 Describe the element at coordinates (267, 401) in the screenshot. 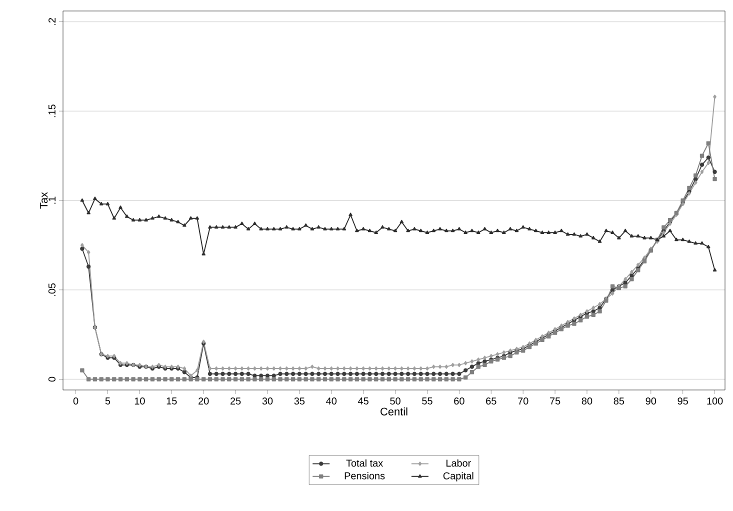

I see `x-tick-label: 30` at that location.